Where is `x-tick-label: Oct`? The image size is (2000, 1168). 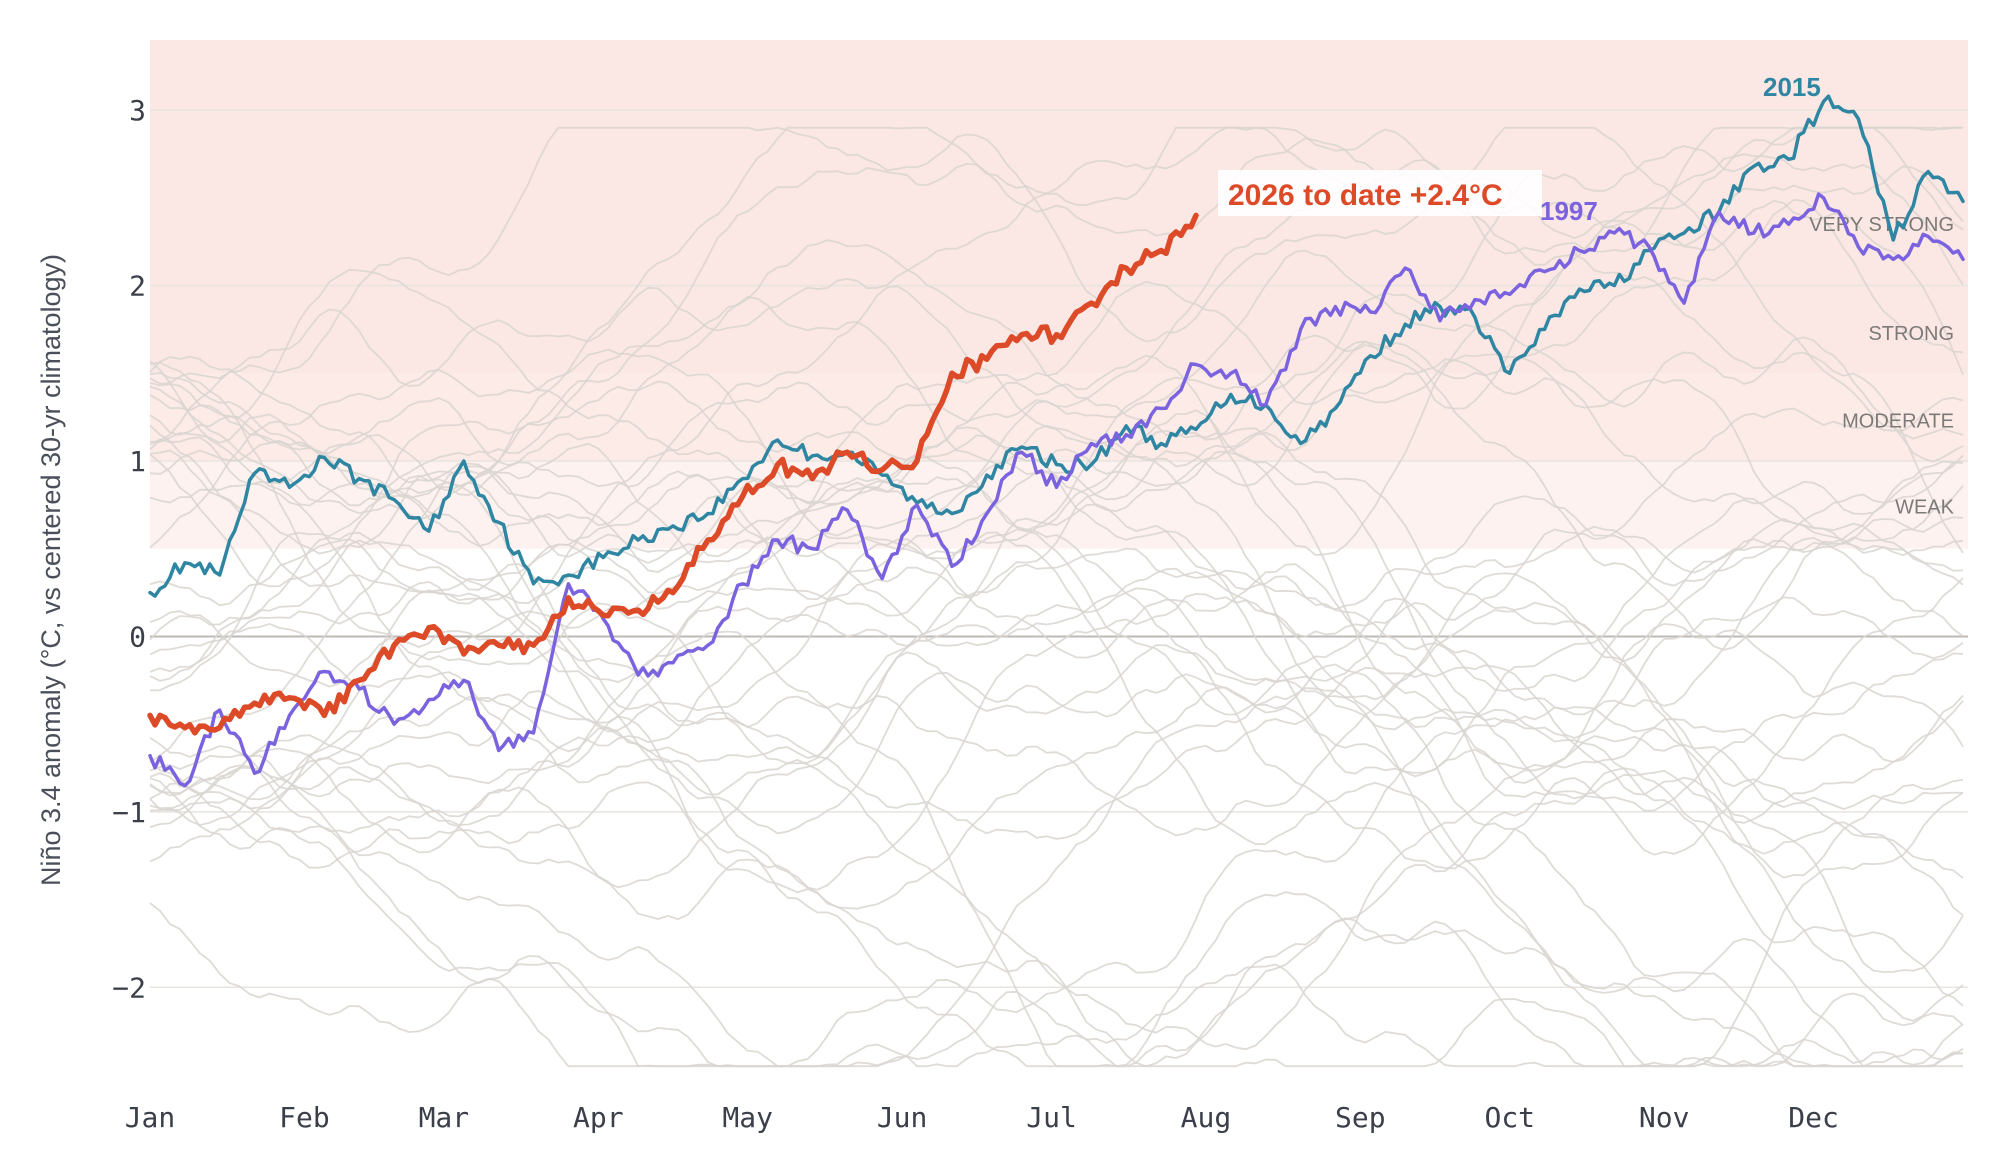 x-tick-label: Oct is located at coordinates (1509, 1117).